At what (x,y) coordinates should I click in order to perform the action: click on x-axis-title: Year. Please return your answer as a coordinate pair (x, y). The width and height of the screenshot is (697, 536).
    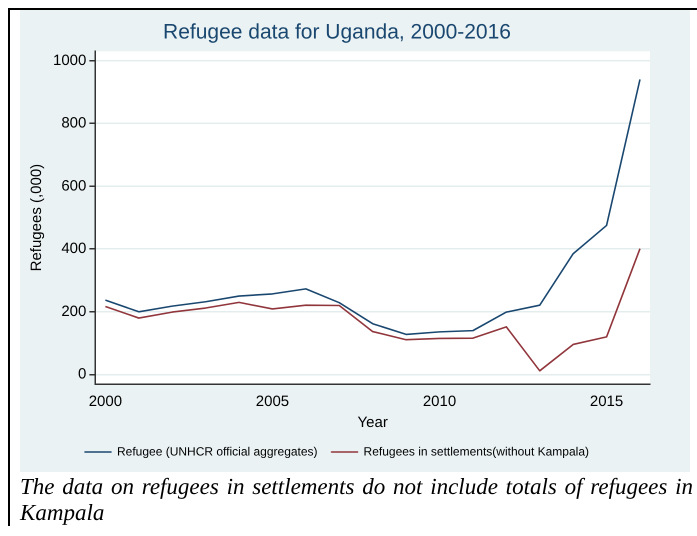
    Looking at the image, I should click on (373, 423).